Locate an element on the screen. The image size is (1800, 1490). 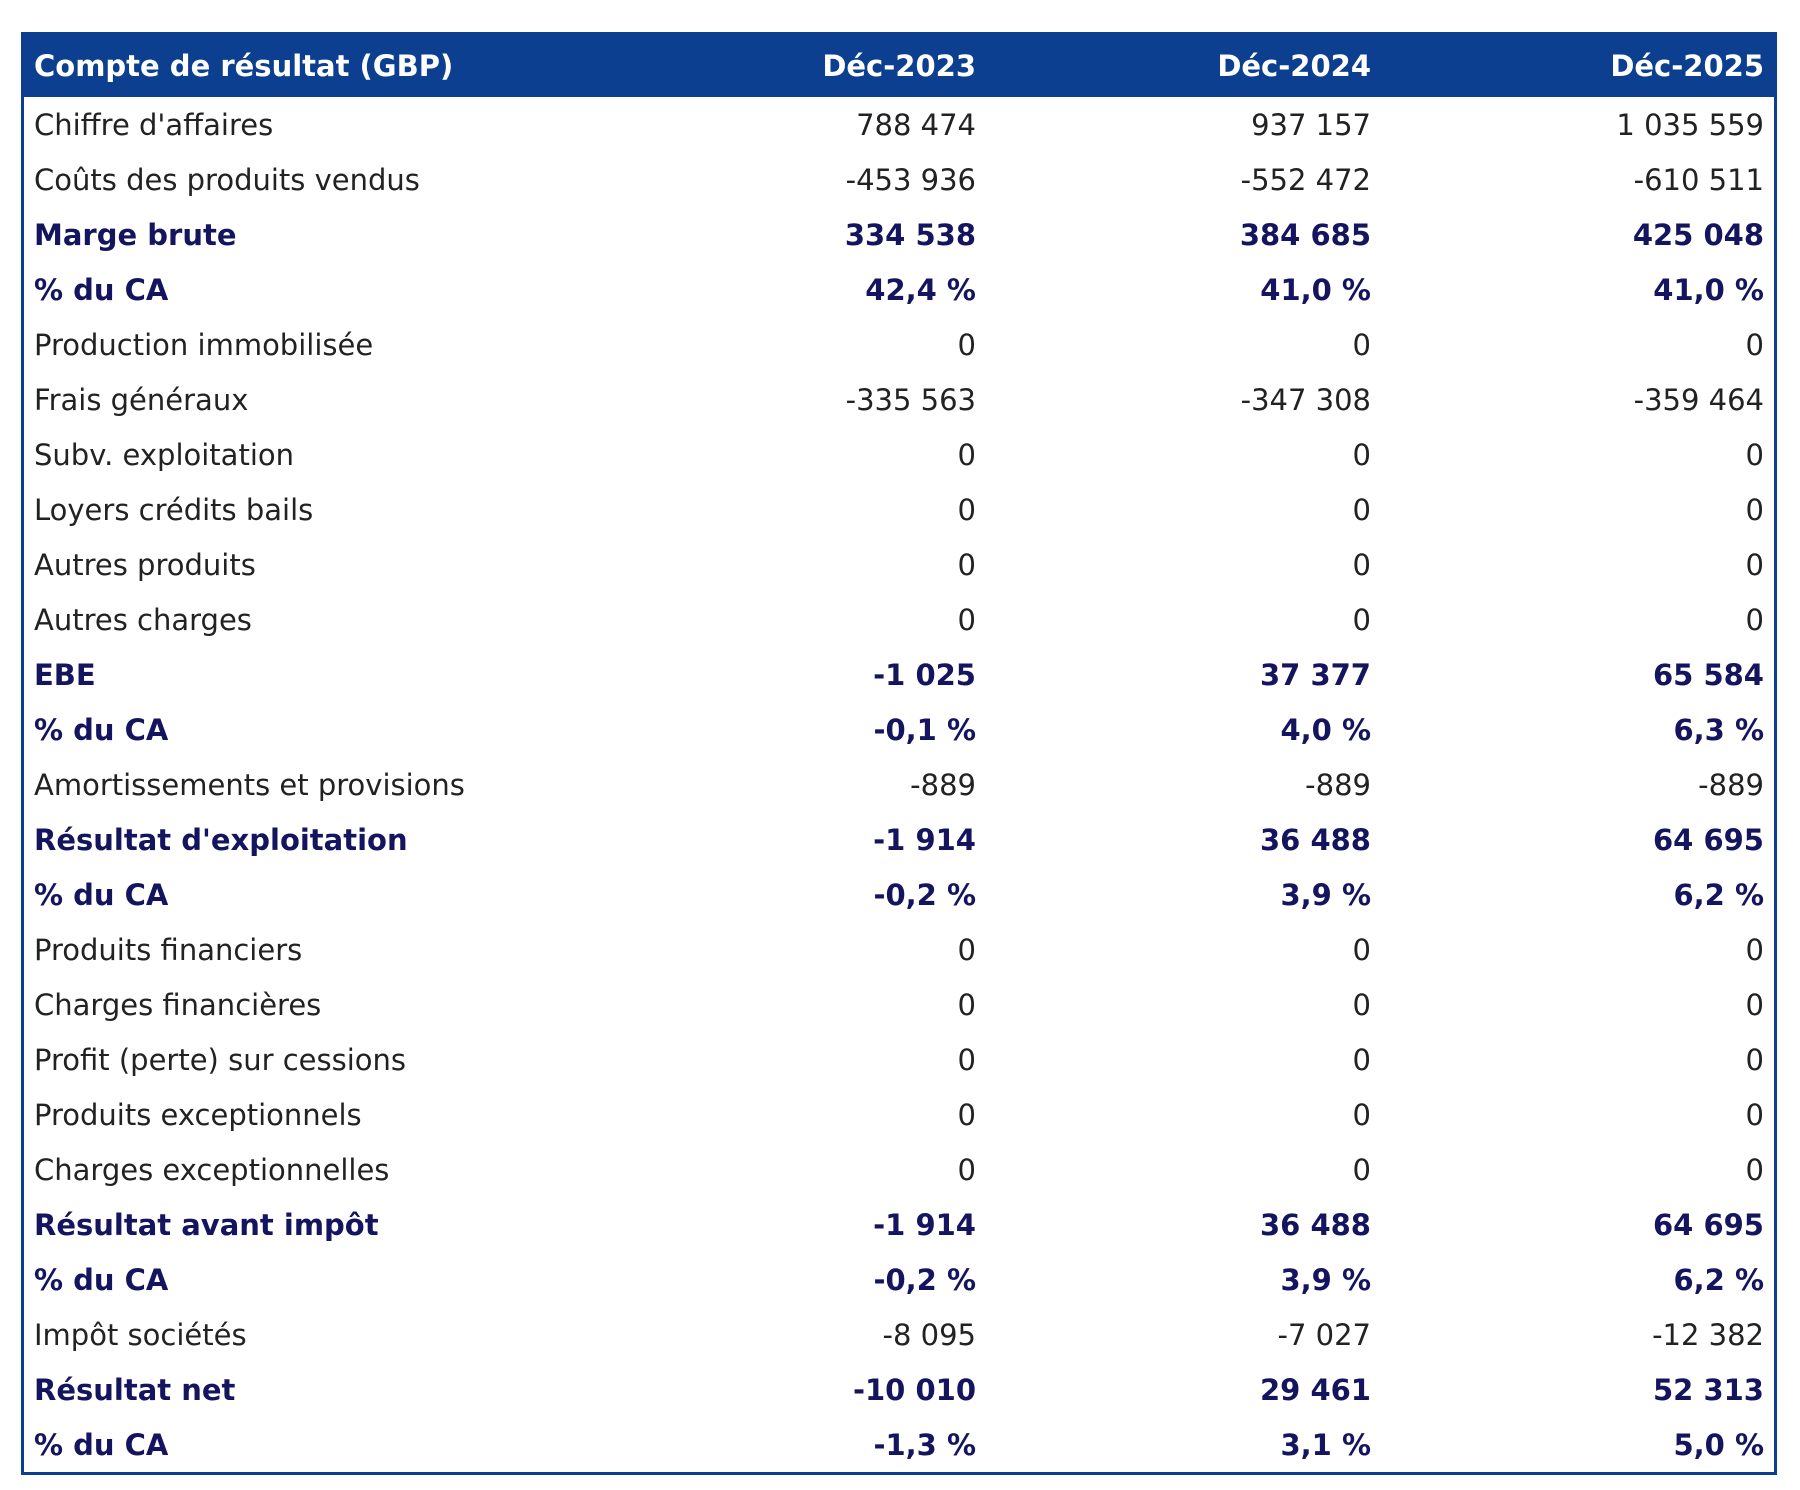
value-cell: -610 511 is located at coordinates (1698, 179).